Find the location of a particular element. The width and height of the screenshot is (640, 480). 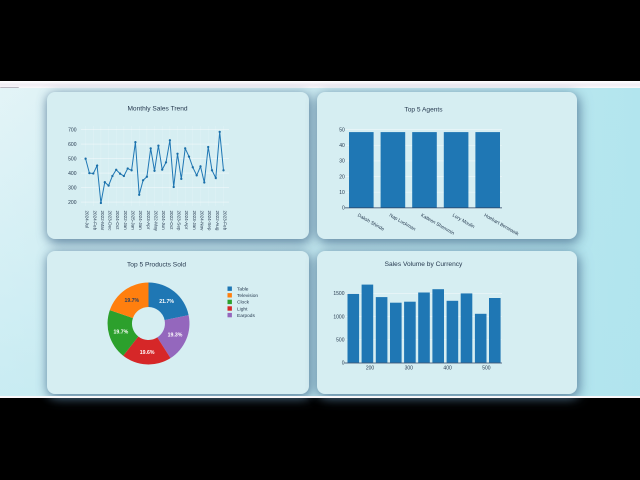

svg-text: 2024-Oct is located at coordinates (117, 220).